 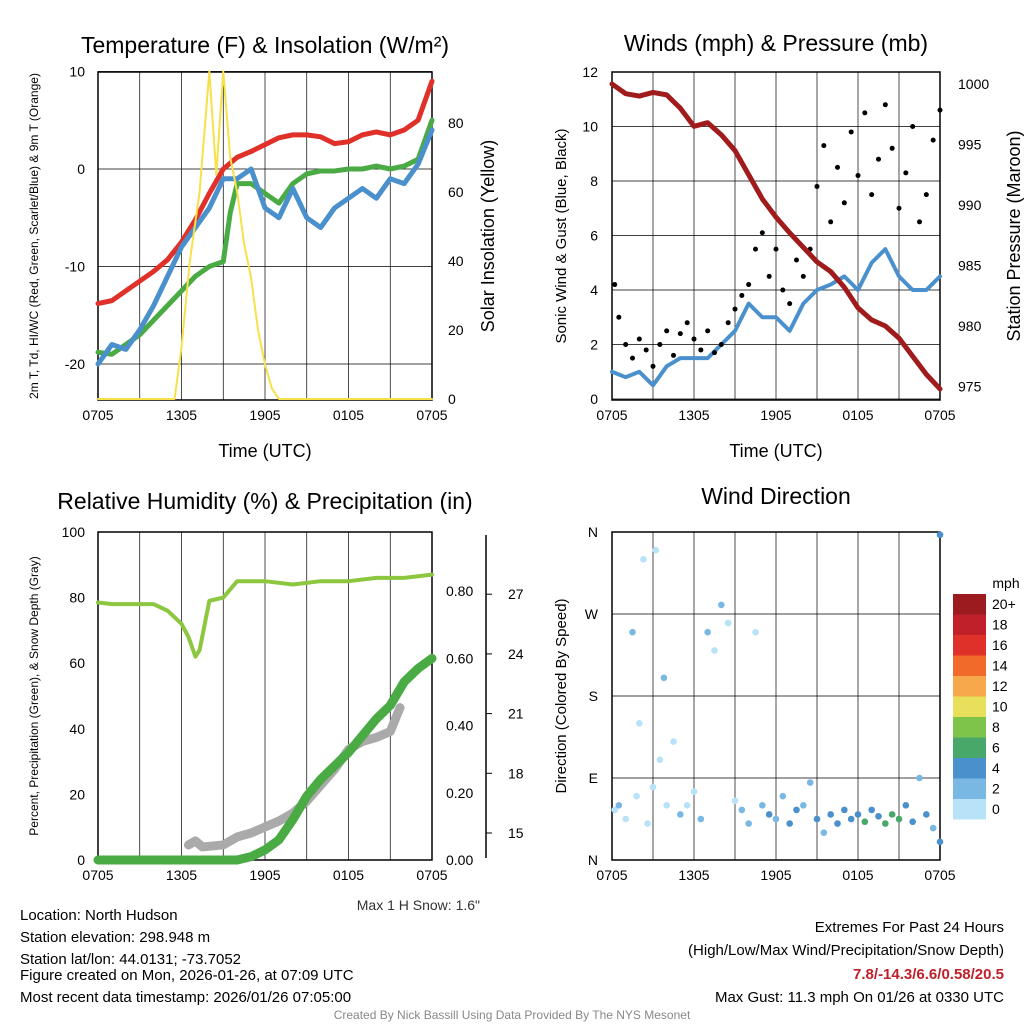 What do you see at coordinates (516, 594) in the screenshot?
I see `y3-tick-label: 27` at bounding box center [516, 594].